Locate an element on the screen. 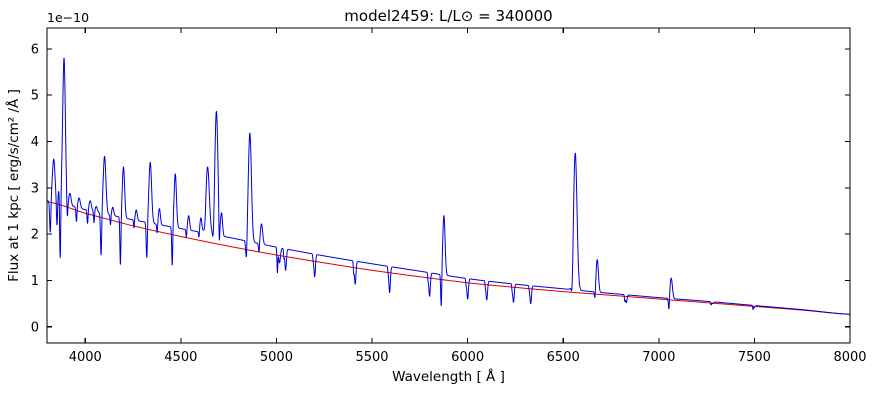  y-tick-label-2: 2 is located at coordinates (35, 235).